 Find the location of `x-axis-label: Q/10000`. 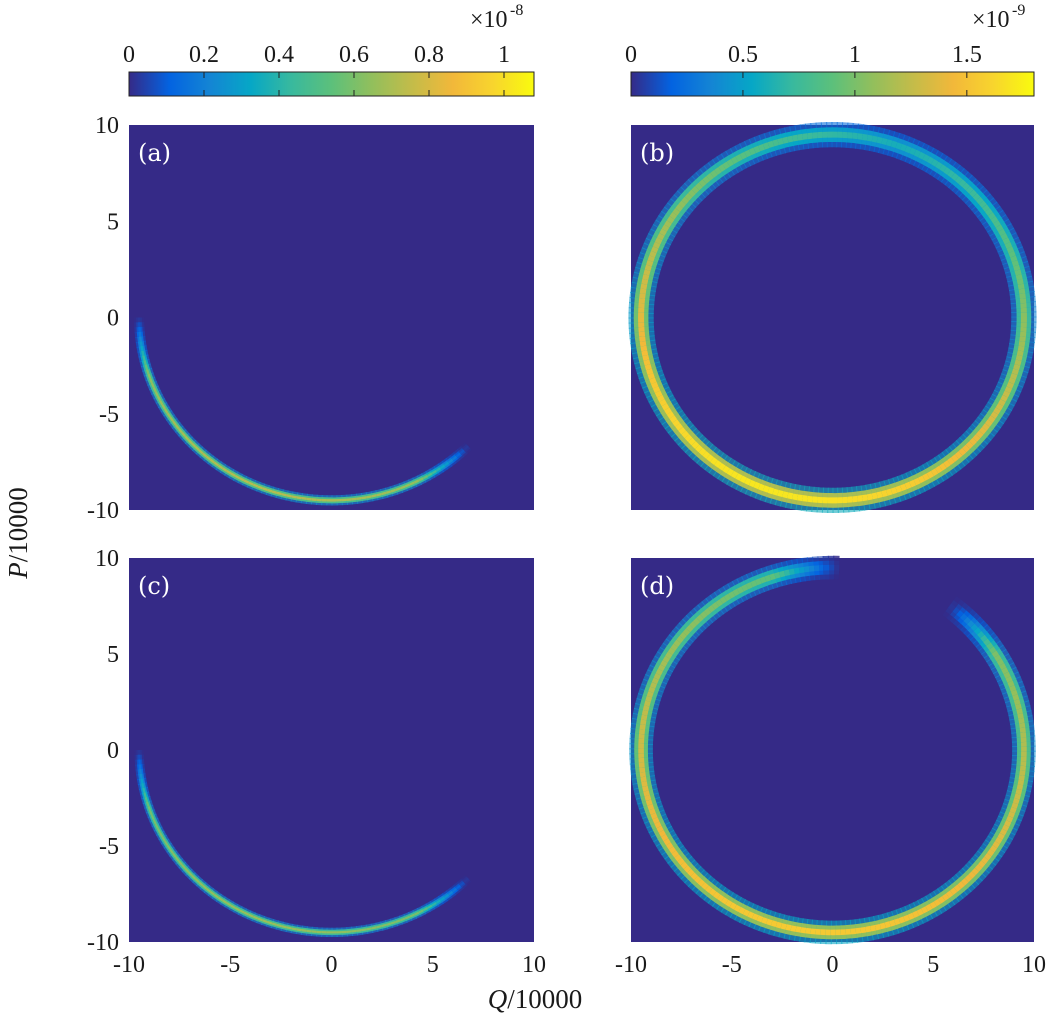

x-axis-label: Q/10000 is located at coordinates (535, 999).